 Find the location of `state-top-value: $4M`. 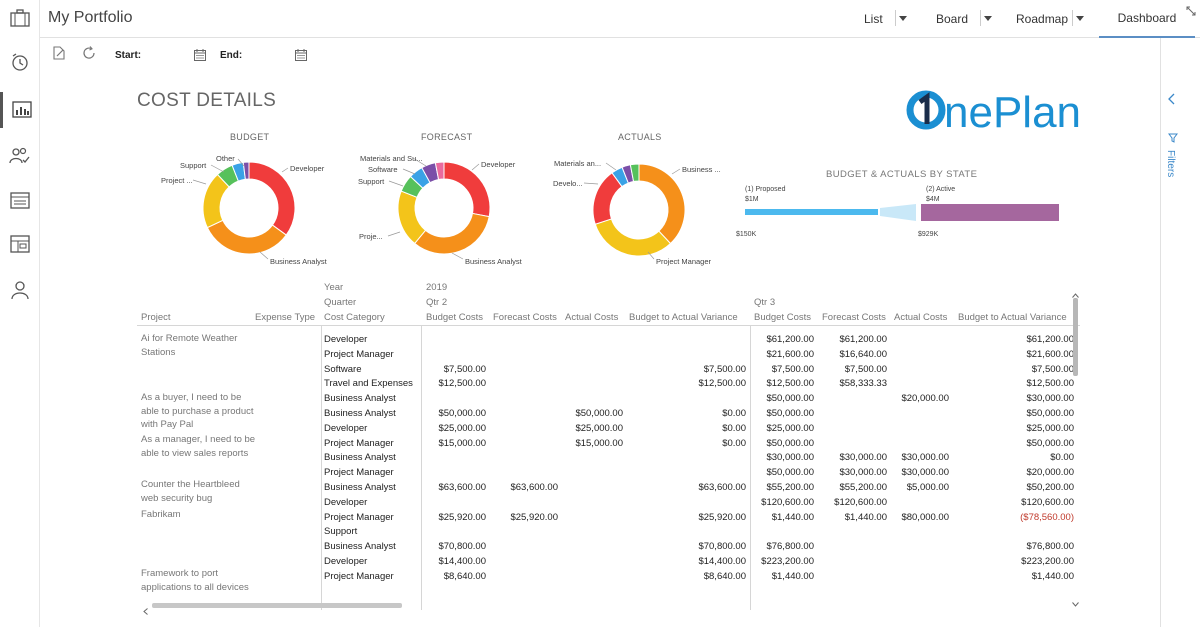

state-top-value: $4M is located at coordinates (933, 199).